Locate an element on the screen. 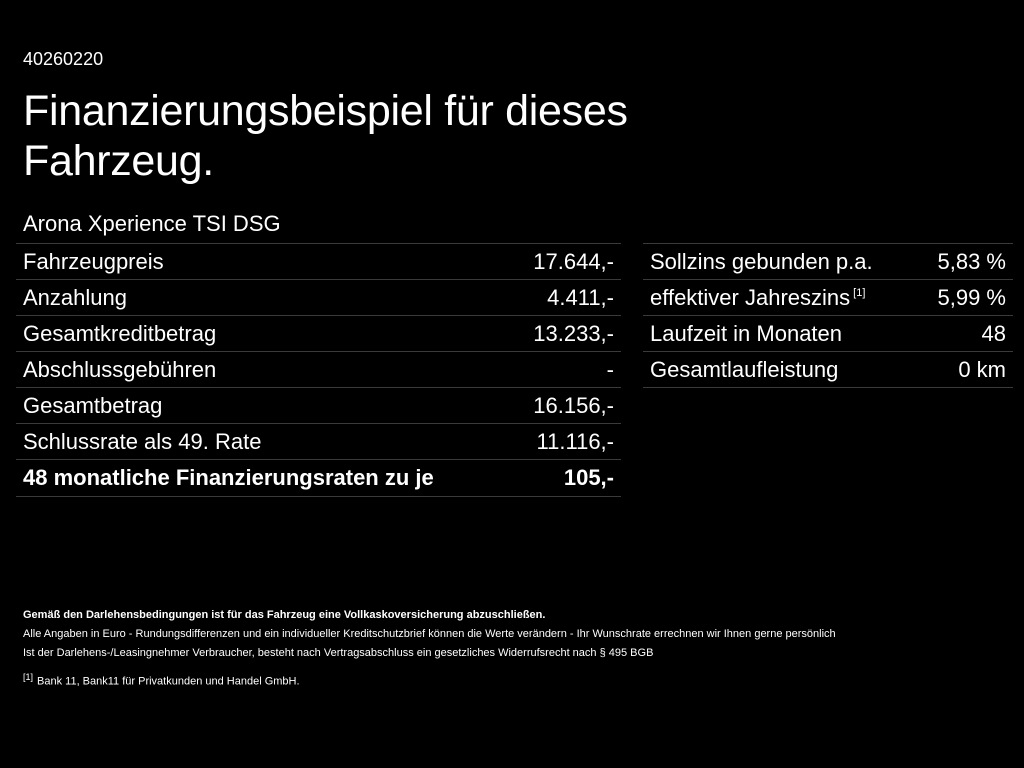 The image size is (1024, 768). row-value: 13.233,- is located at coordinates (573, 333).